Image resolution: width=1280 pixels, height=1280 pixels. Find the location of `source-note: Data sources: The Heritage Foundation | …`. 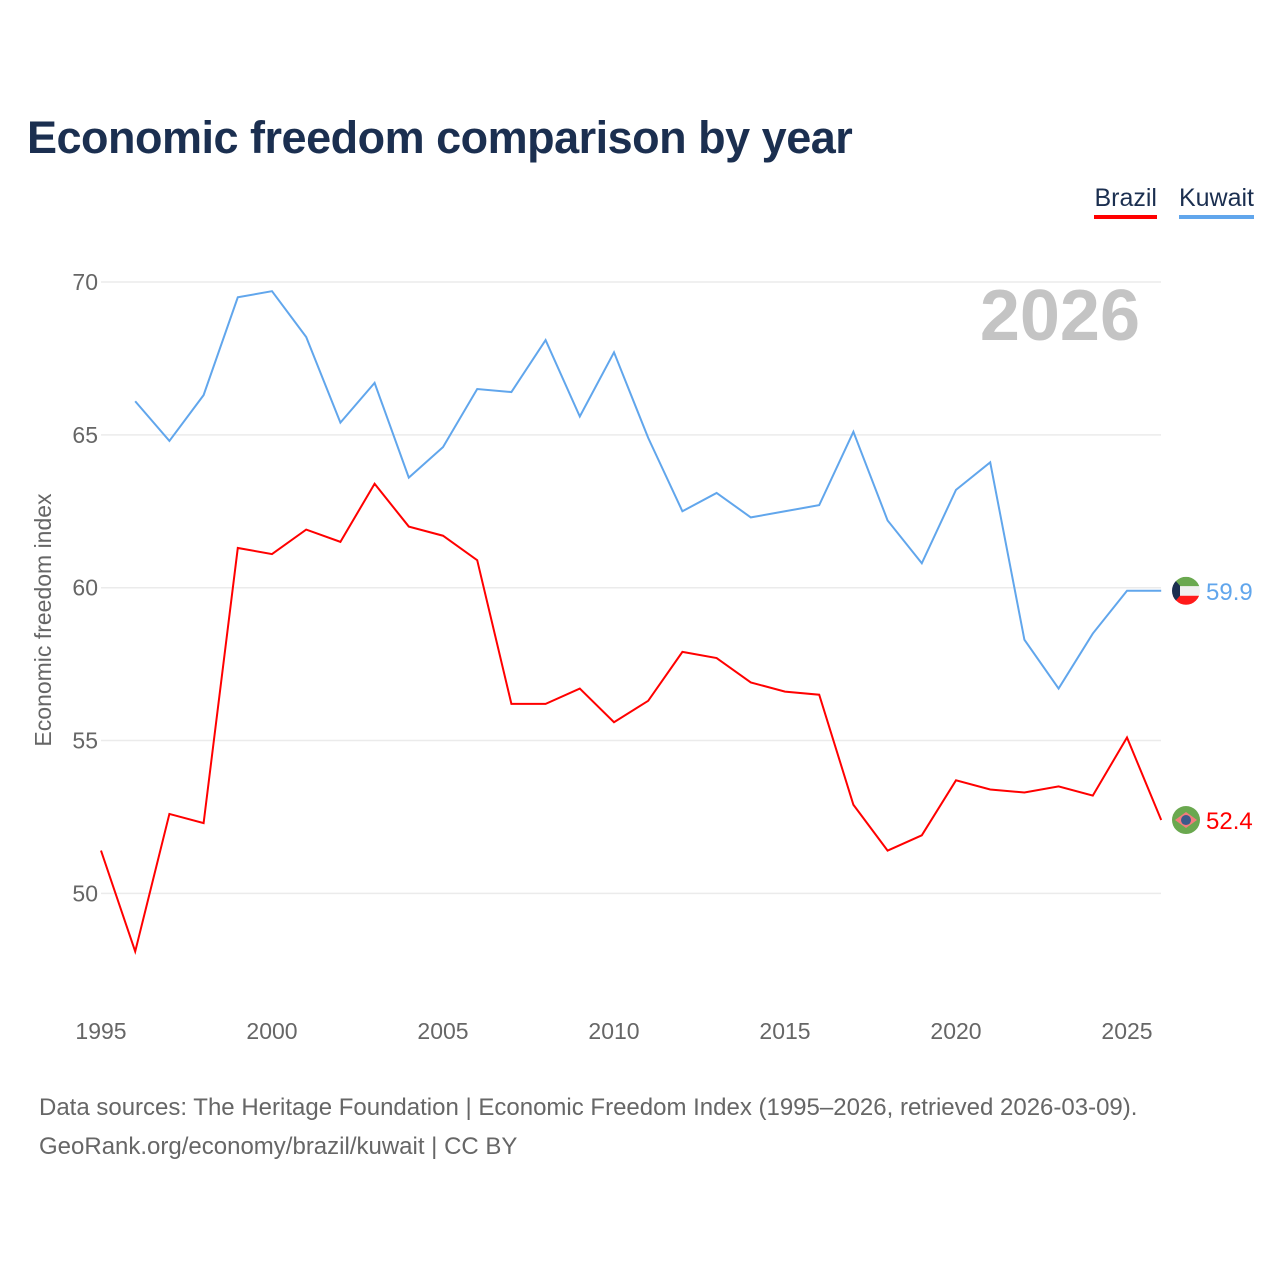

source-note: Data sources: The Heritage Foundation | … is located at coordinates (588, 1127).